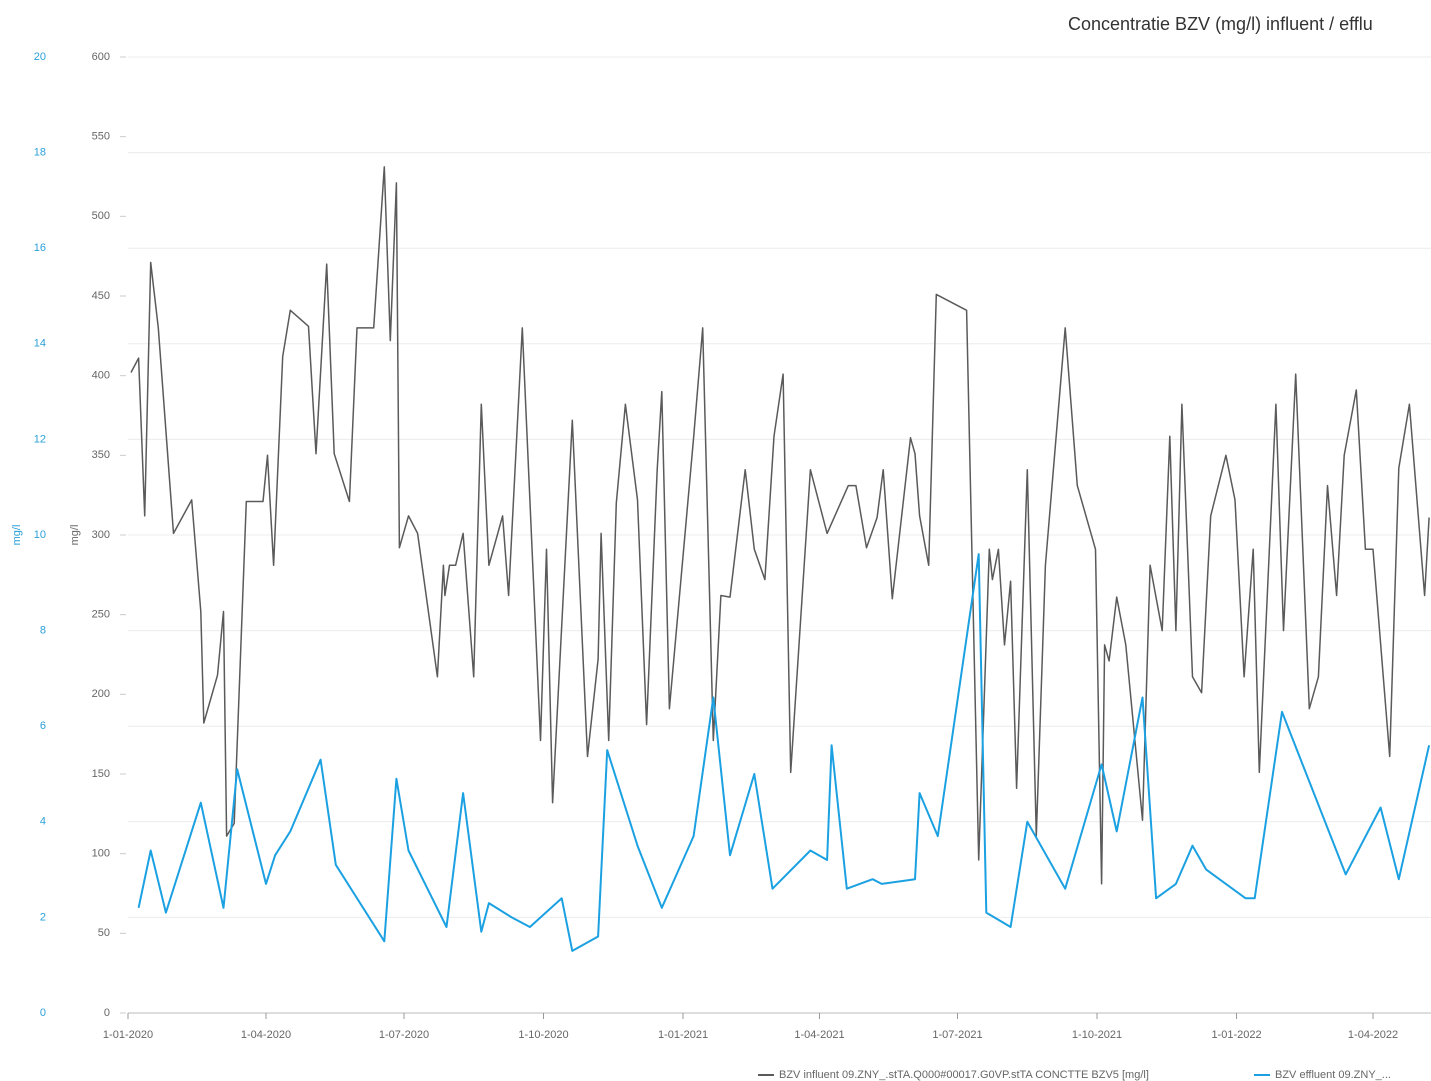 This screenshot has width=1431, height=1081. Describe the element at coordinates (43, 822) in the screenshot. I see `y2-tick-label: 4` at that location.